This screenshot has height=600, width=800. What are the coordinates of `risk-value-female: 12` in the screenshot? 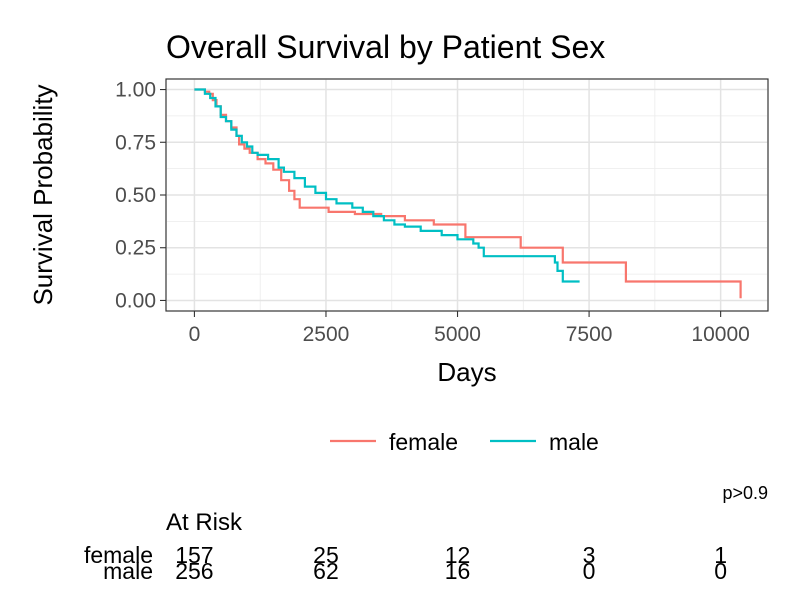 It's located at (458, 555).